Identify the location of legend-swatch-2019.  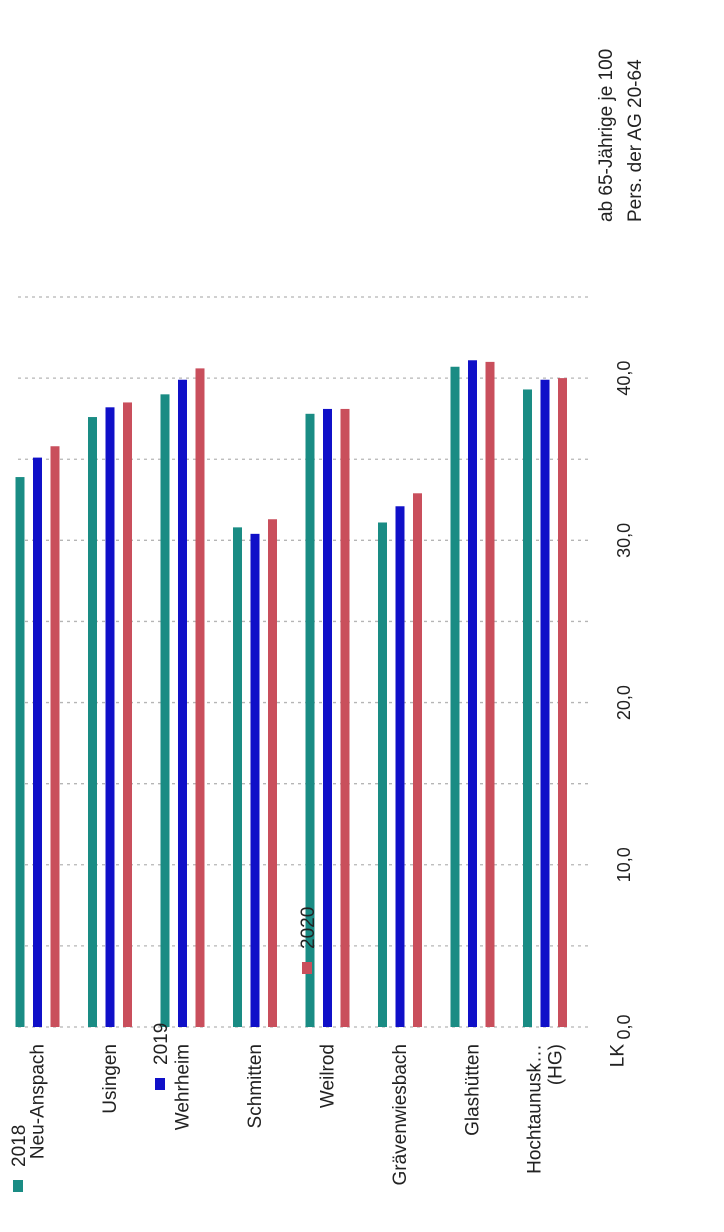
(160, 1084).